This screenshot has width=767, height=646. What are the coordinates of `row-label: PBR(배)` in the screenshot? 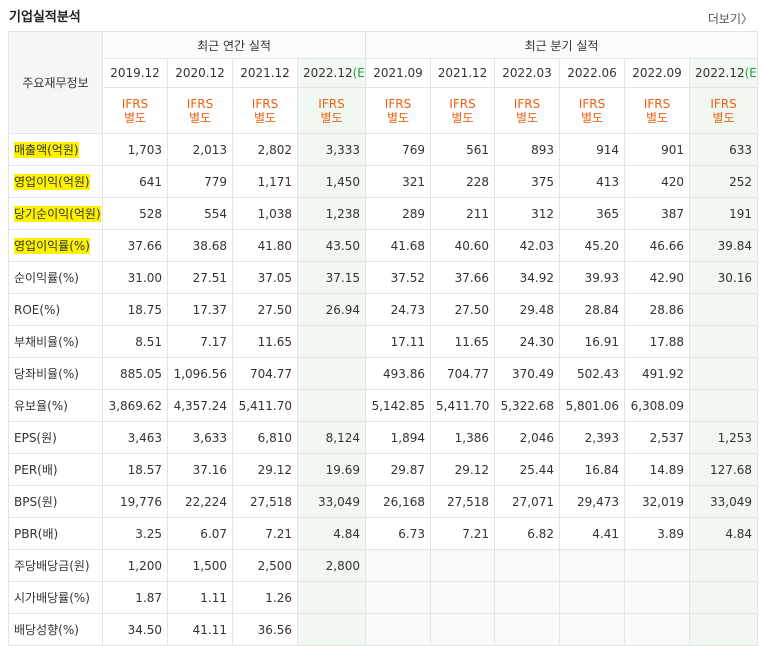 It's located at (55, 533).